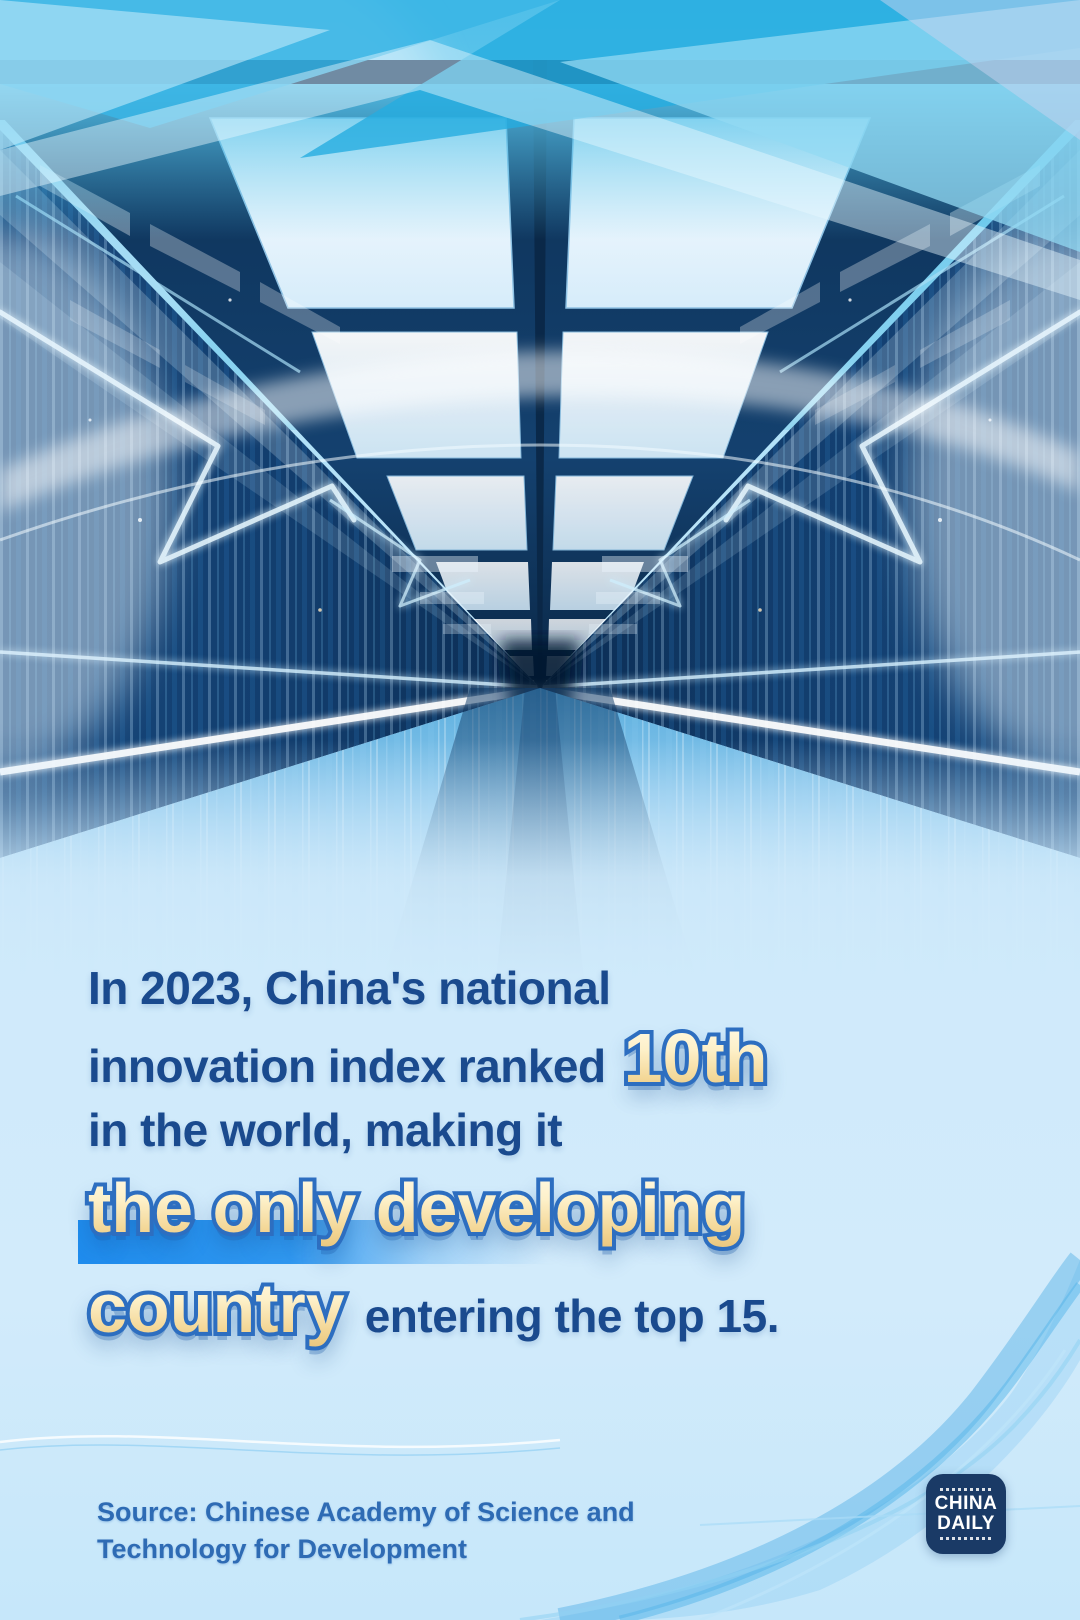 This screenshot has width=1080, height=1620. I want to click on headline-line-1: In 2023, China's national, so click(349, 988).